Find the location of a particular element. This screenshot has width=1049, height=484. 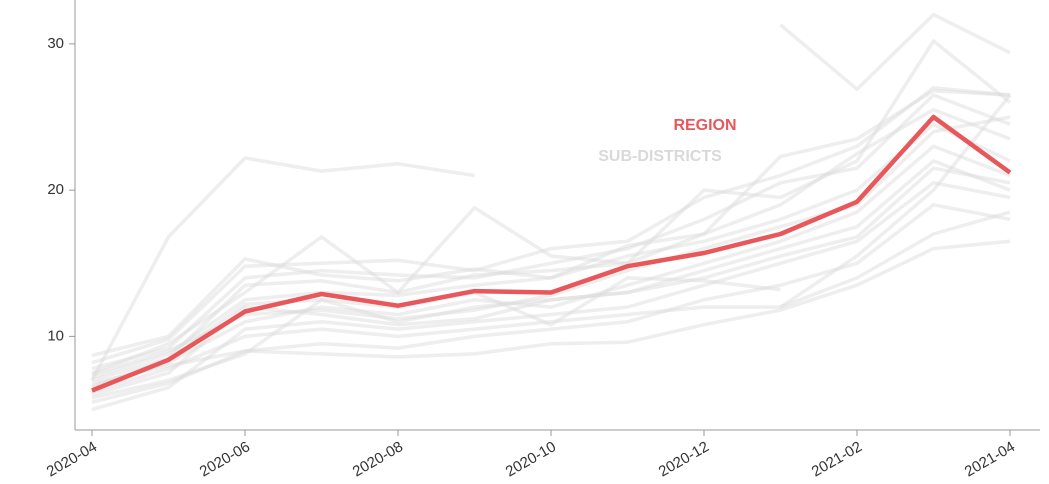

x-tick-label: 2020-06 is located at coordinates (225, 459).